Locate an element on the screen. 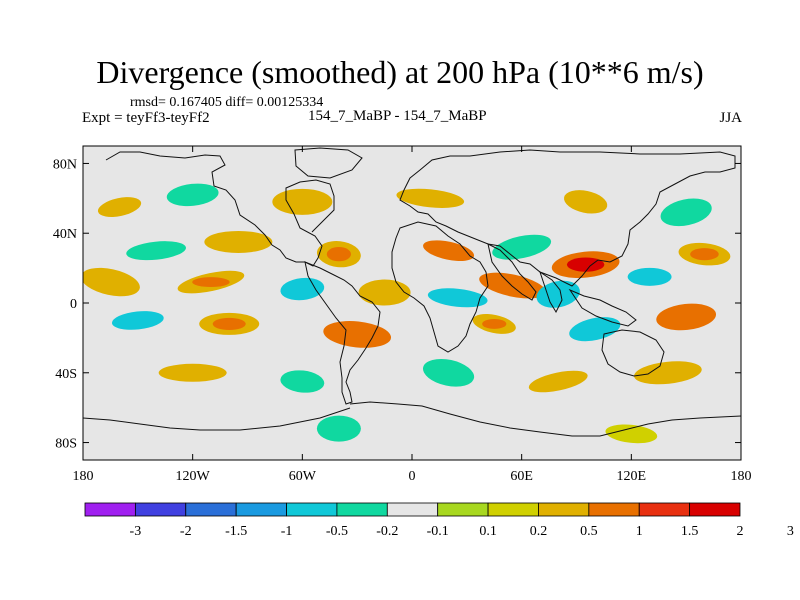  stats-label: rmsd= 0.167405 diff= 0.00125334 is located at coordinates (227, 102).